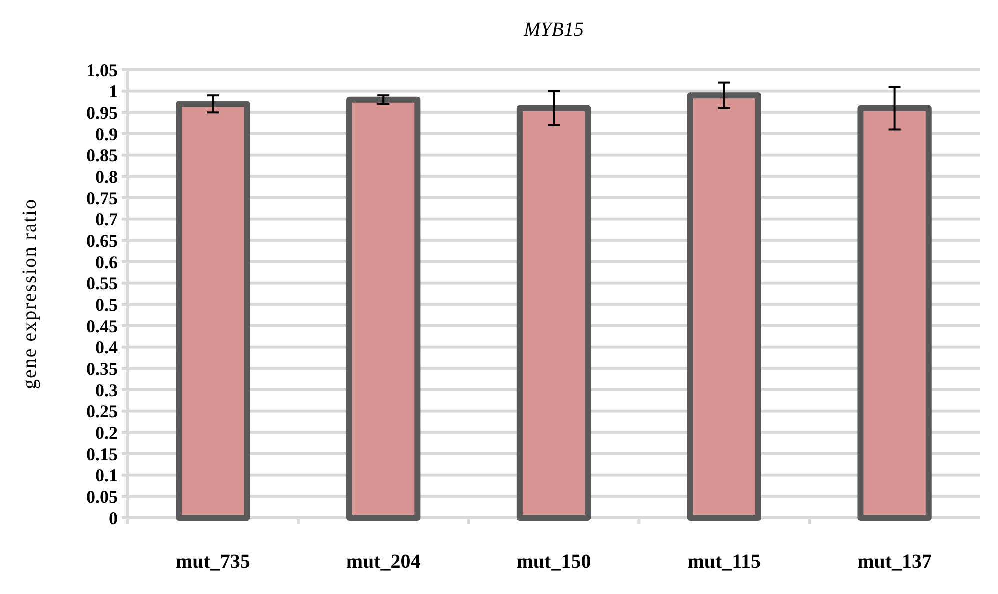 This screenshot has height=594, width=998. I want to click on y-tick-label: 1, so click(113, 92).